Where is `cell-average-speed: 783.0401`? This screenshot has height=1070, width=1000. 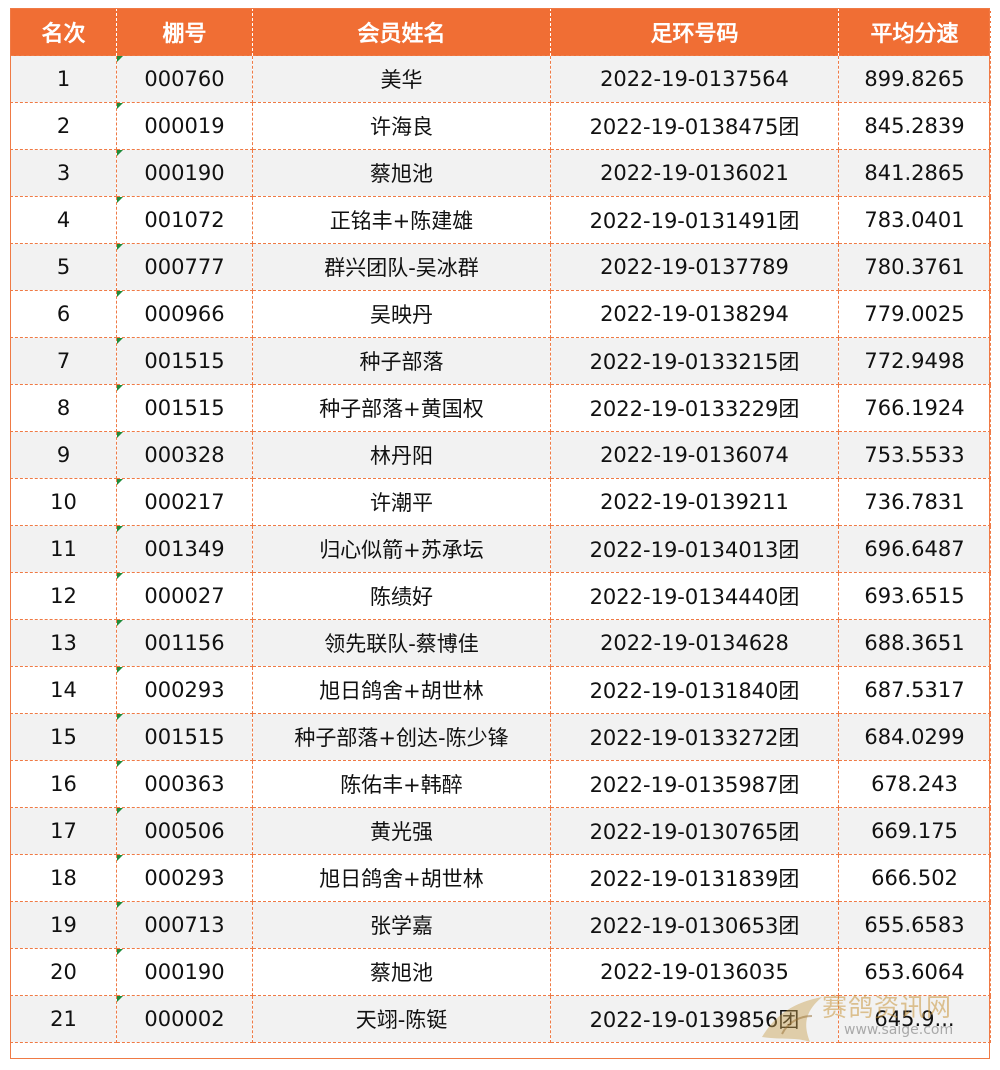 cell-average-speed: 783.0401 is located at coordinates (914, 220).